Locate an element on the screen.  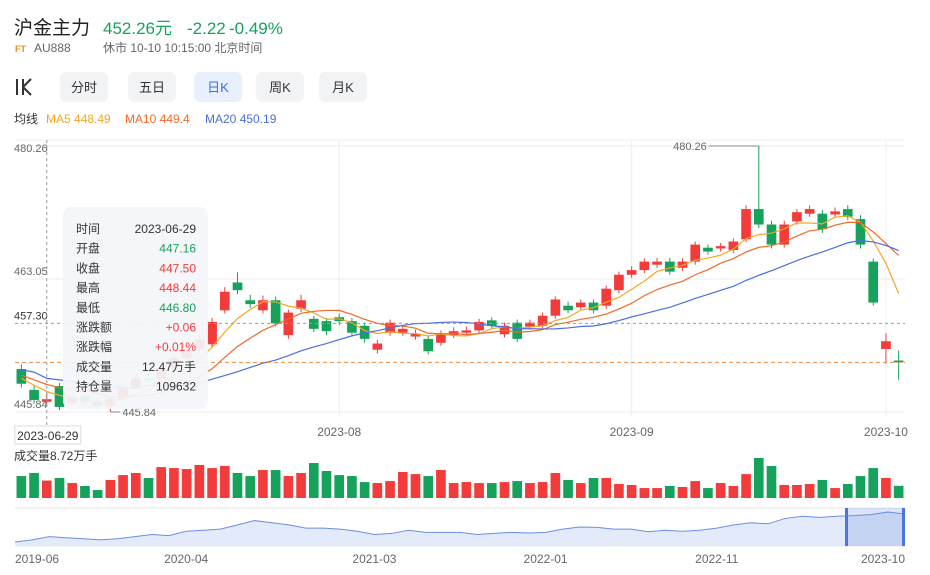
y-tick-label: 463.05 is located at coordinates (31, 272).